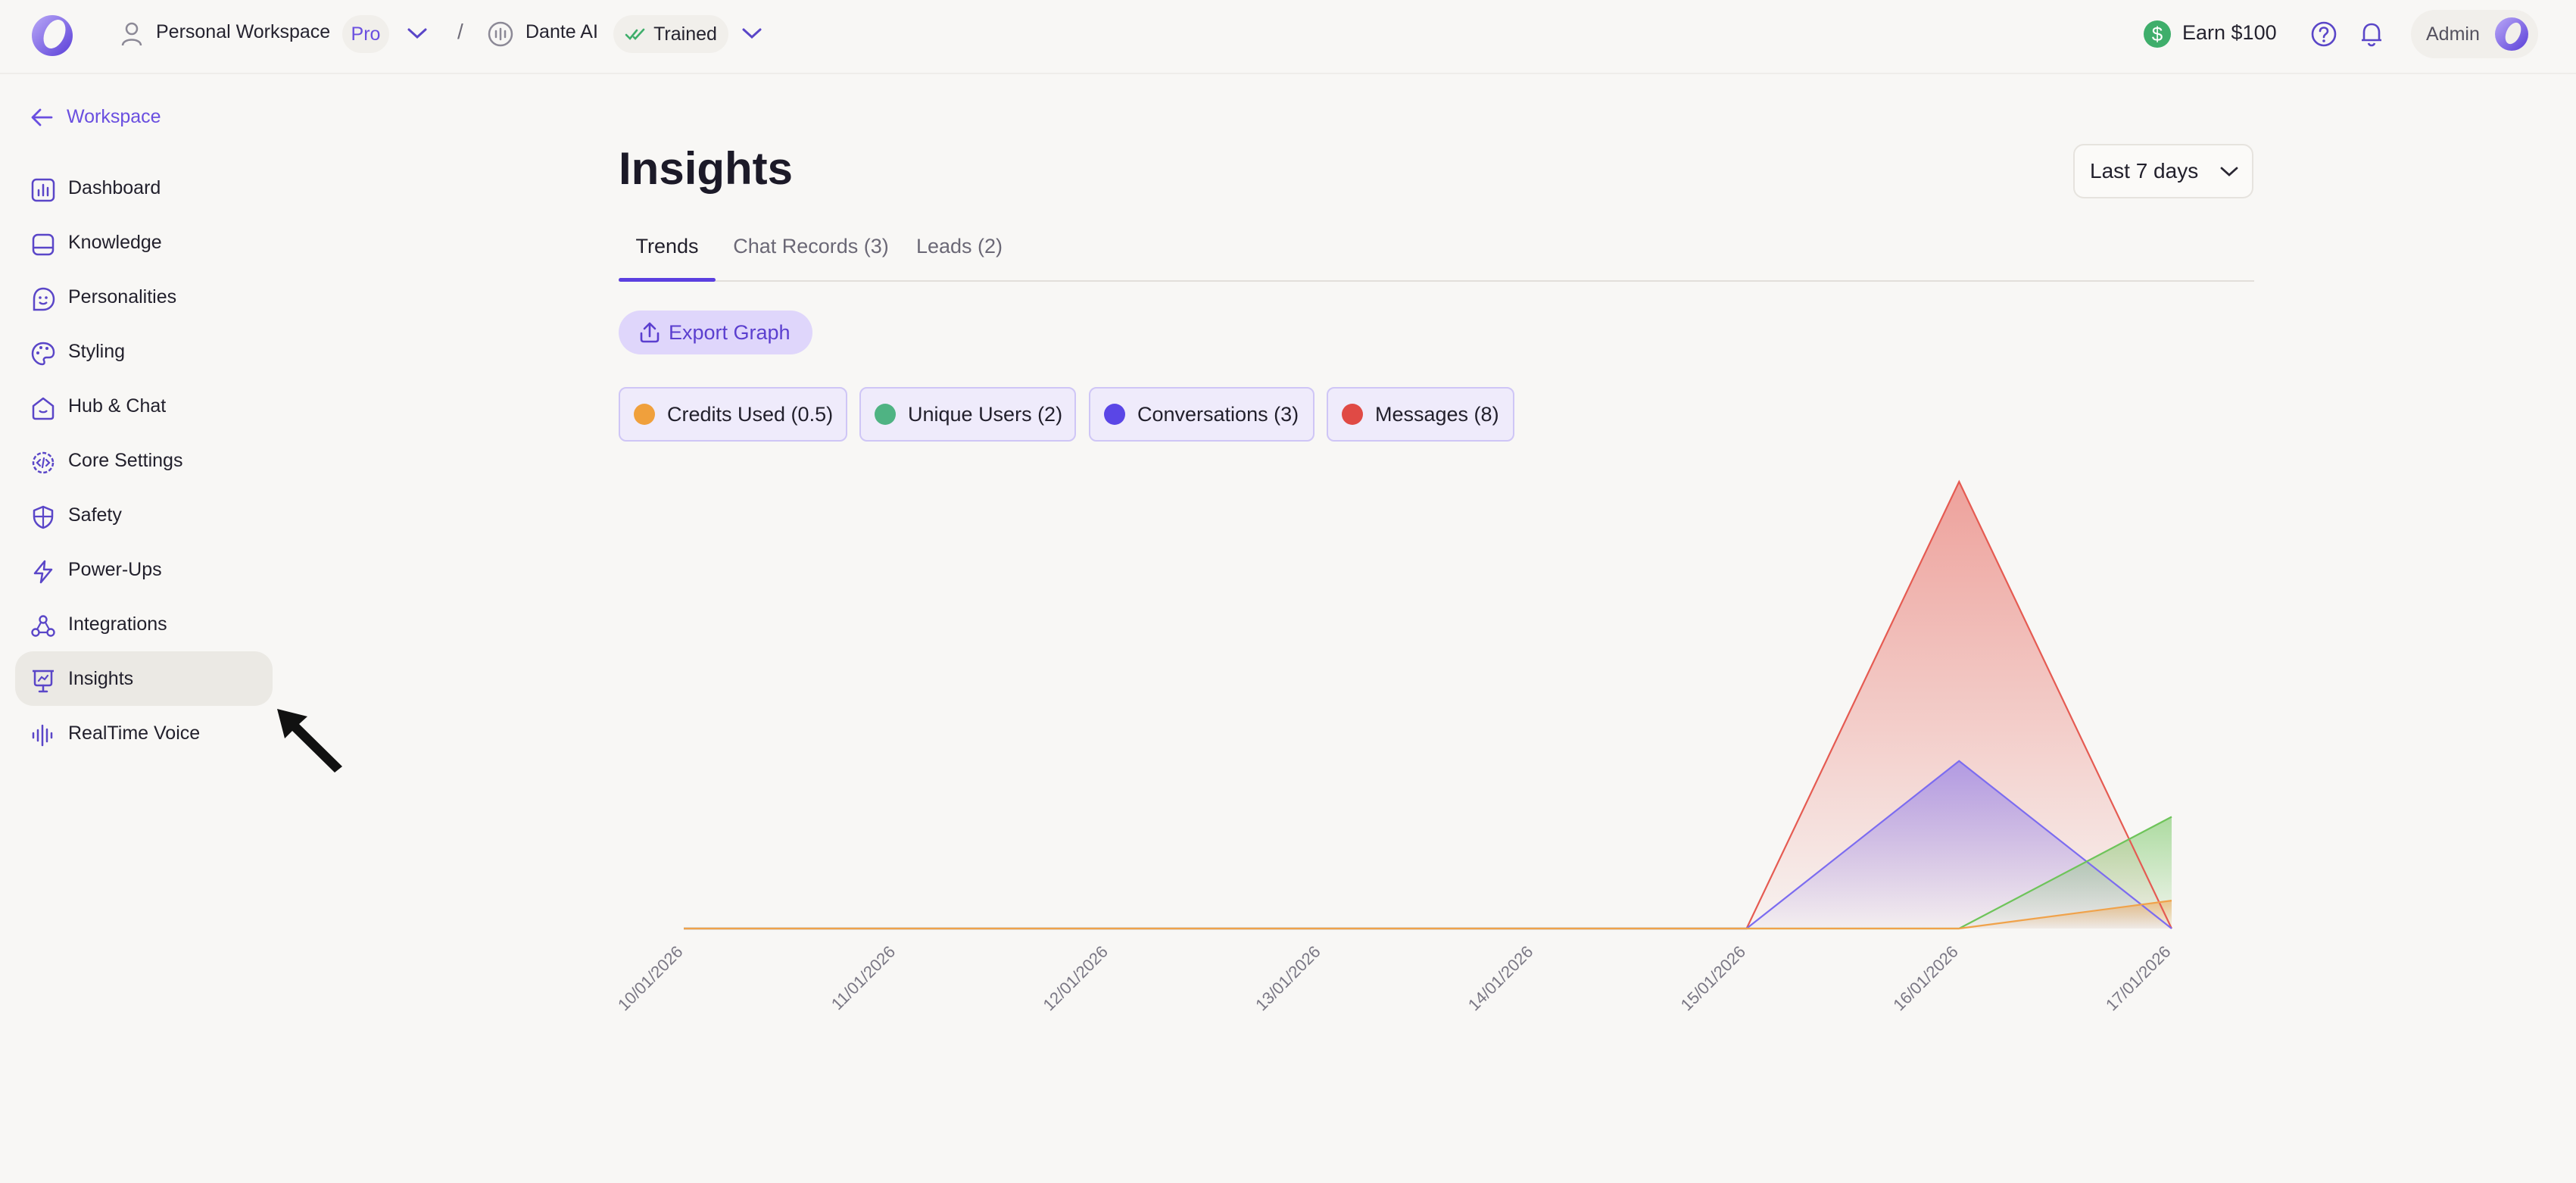  I want to click on presentation-icon, so click(43, 681).